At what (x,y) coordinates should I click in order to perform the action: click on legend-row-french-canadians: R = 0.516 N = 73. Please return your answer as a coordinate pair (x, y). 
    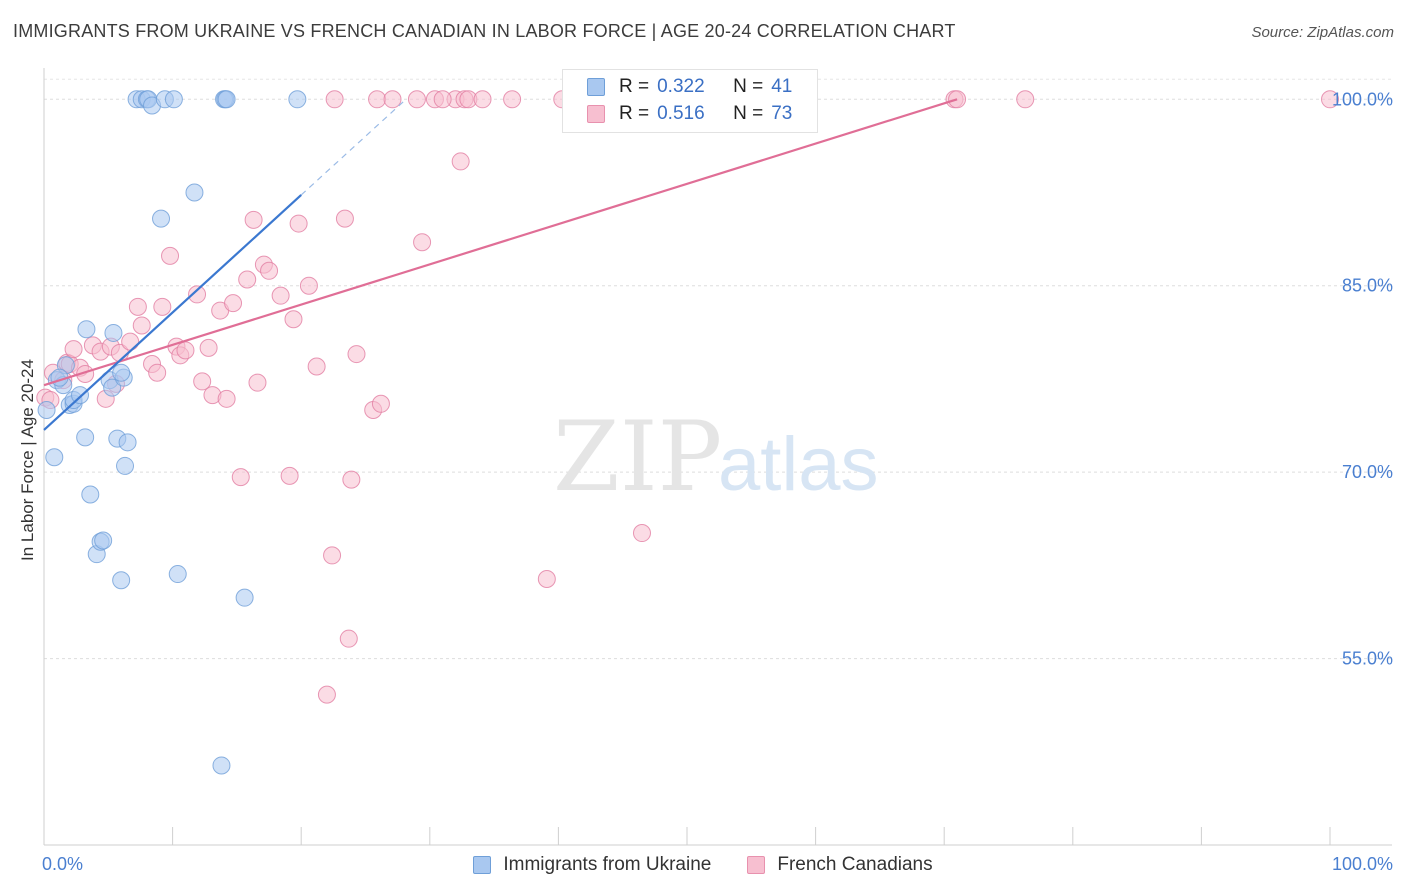
    Looking at the image, I should click on (689, 114).